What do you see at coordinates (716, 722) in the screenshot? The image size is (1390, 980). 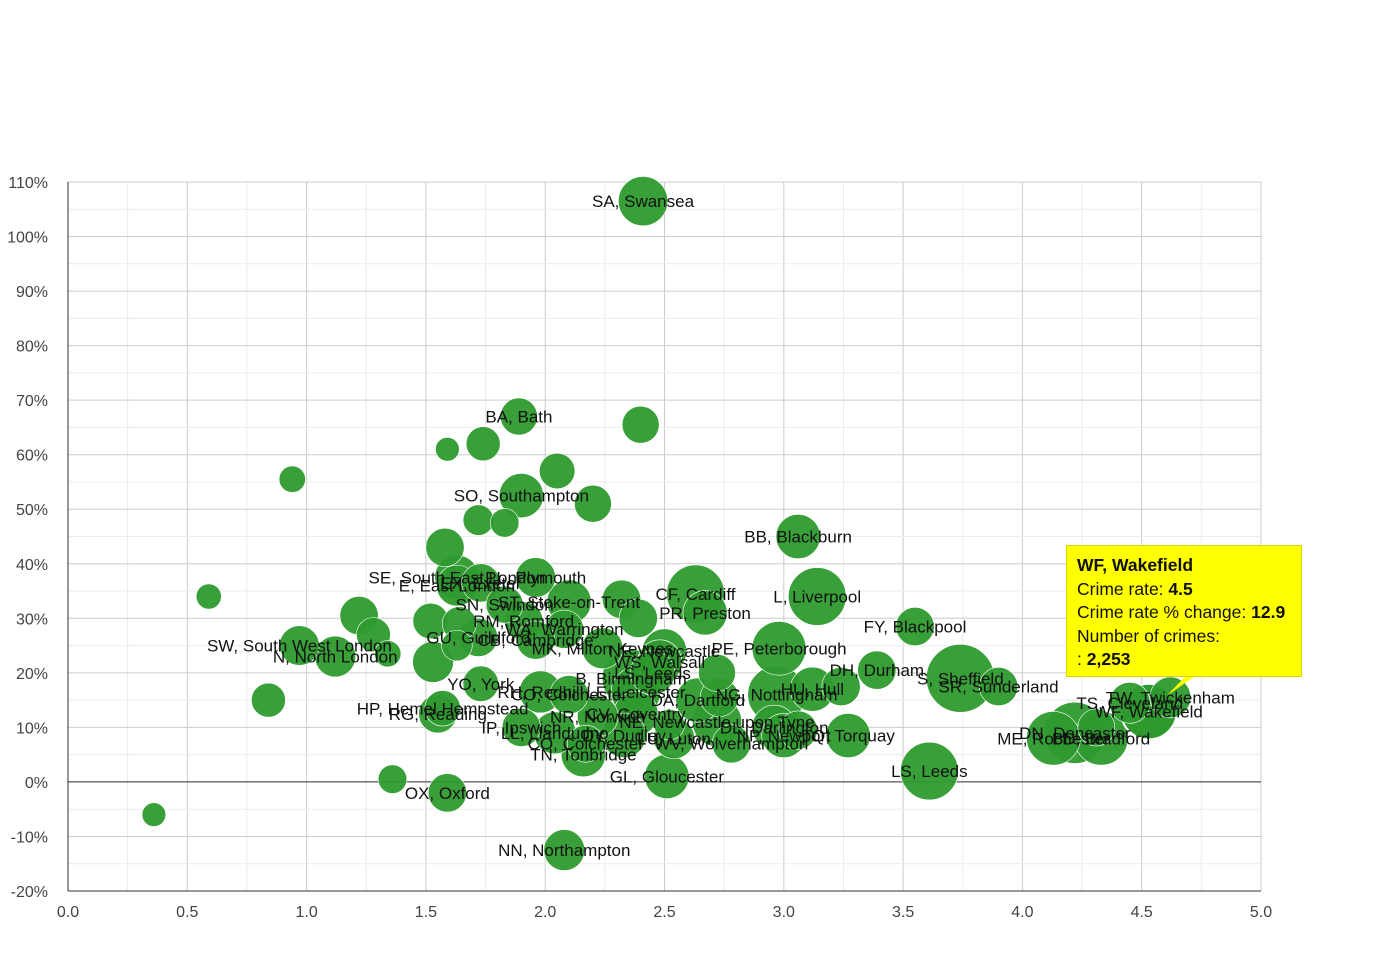 I see `bubble-label: NE, Newcastle upon Tyne` at bounding box center [716, 722].